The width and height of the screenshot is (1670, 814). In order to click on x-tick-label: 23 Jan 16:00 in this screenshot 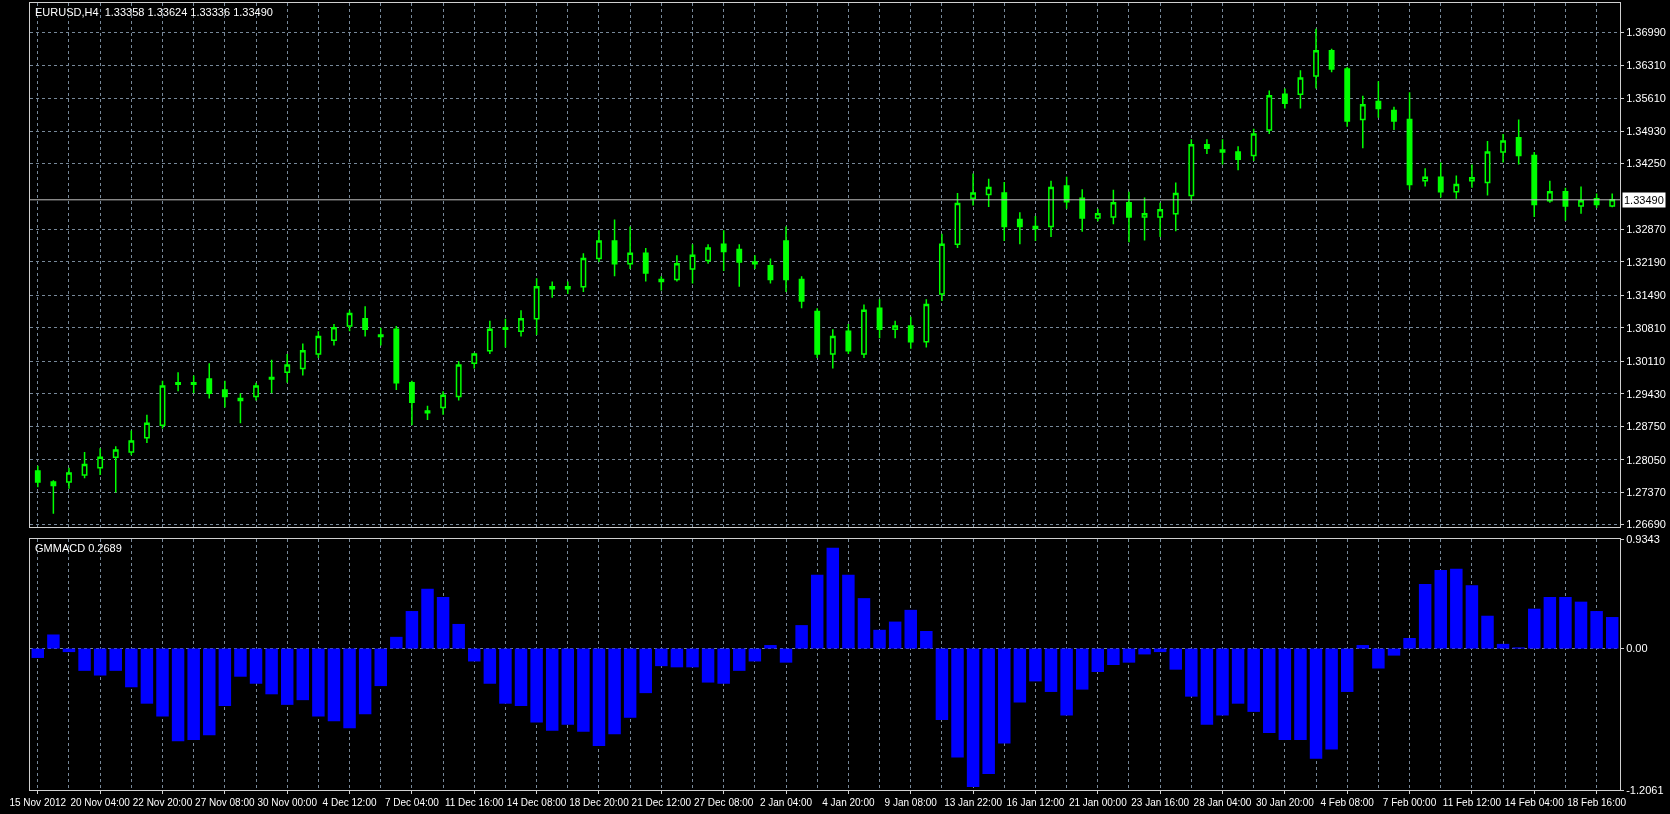, I will do `click(1160, 802)`.